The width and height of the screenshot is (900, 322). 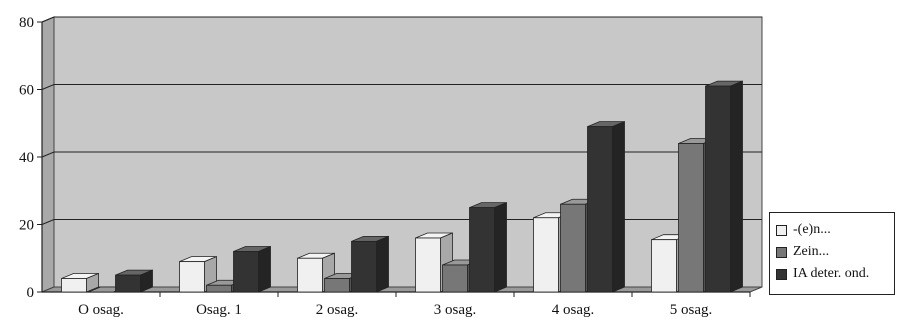 What do you see at coordinates (31, 293) in the screenshot?
I see `y-tick-label: 0` at bounding box center [31, 293].